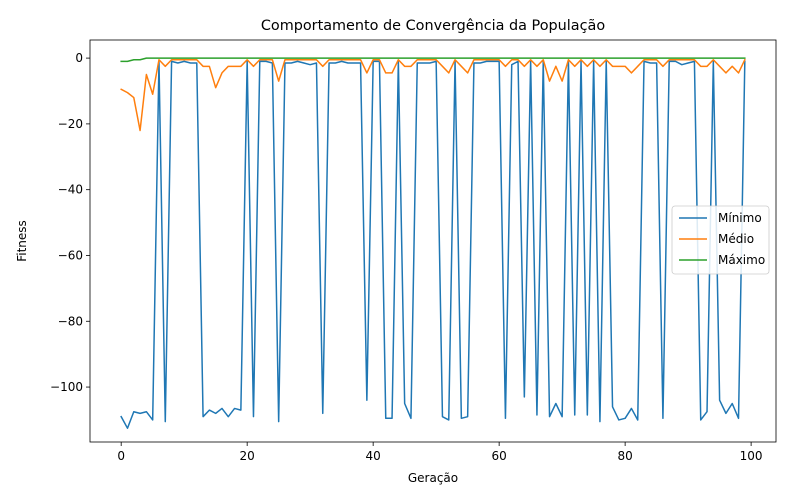  I want to click on y-tick-label: −80, so click(70, 321).